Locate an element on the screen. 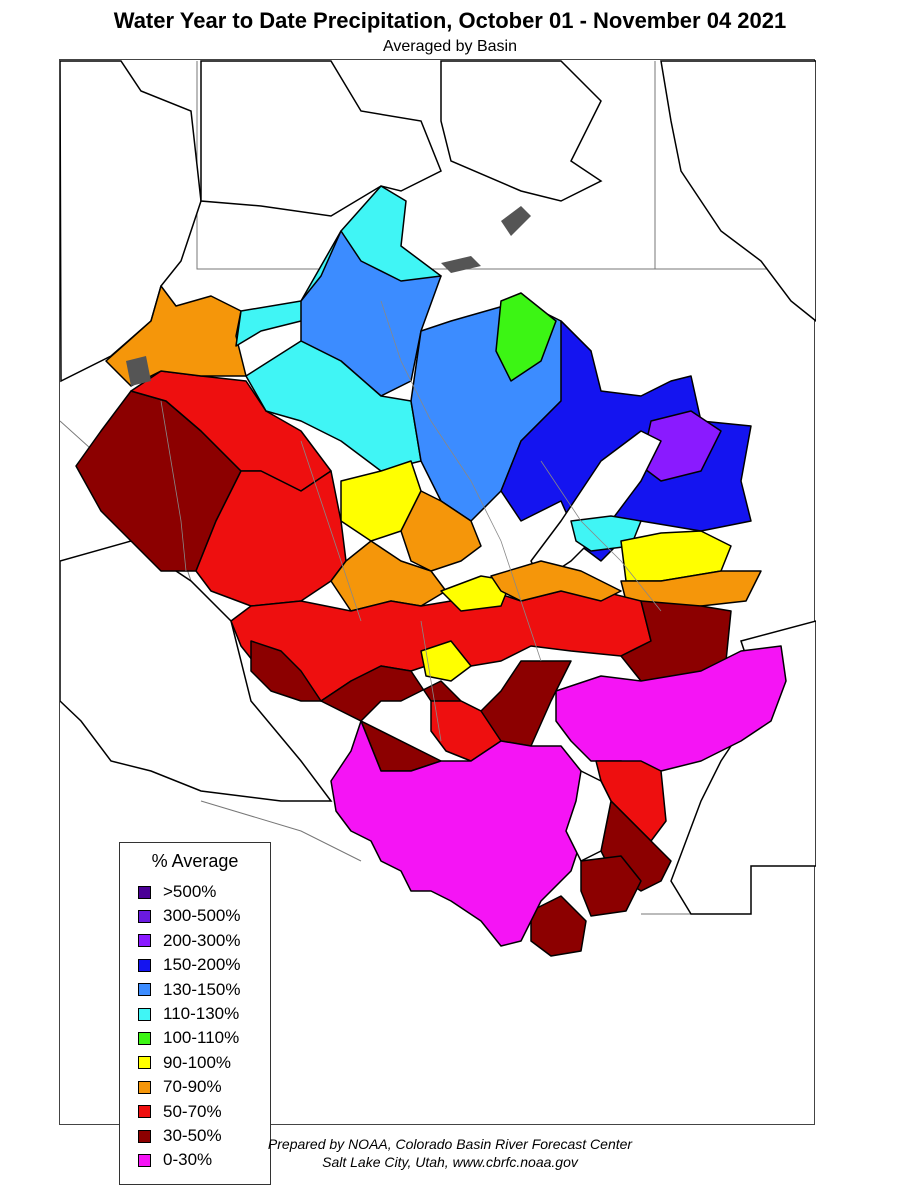 This screenshot has width=900, height=1200. legend-item: >500% is located at coordinates (177, 892).